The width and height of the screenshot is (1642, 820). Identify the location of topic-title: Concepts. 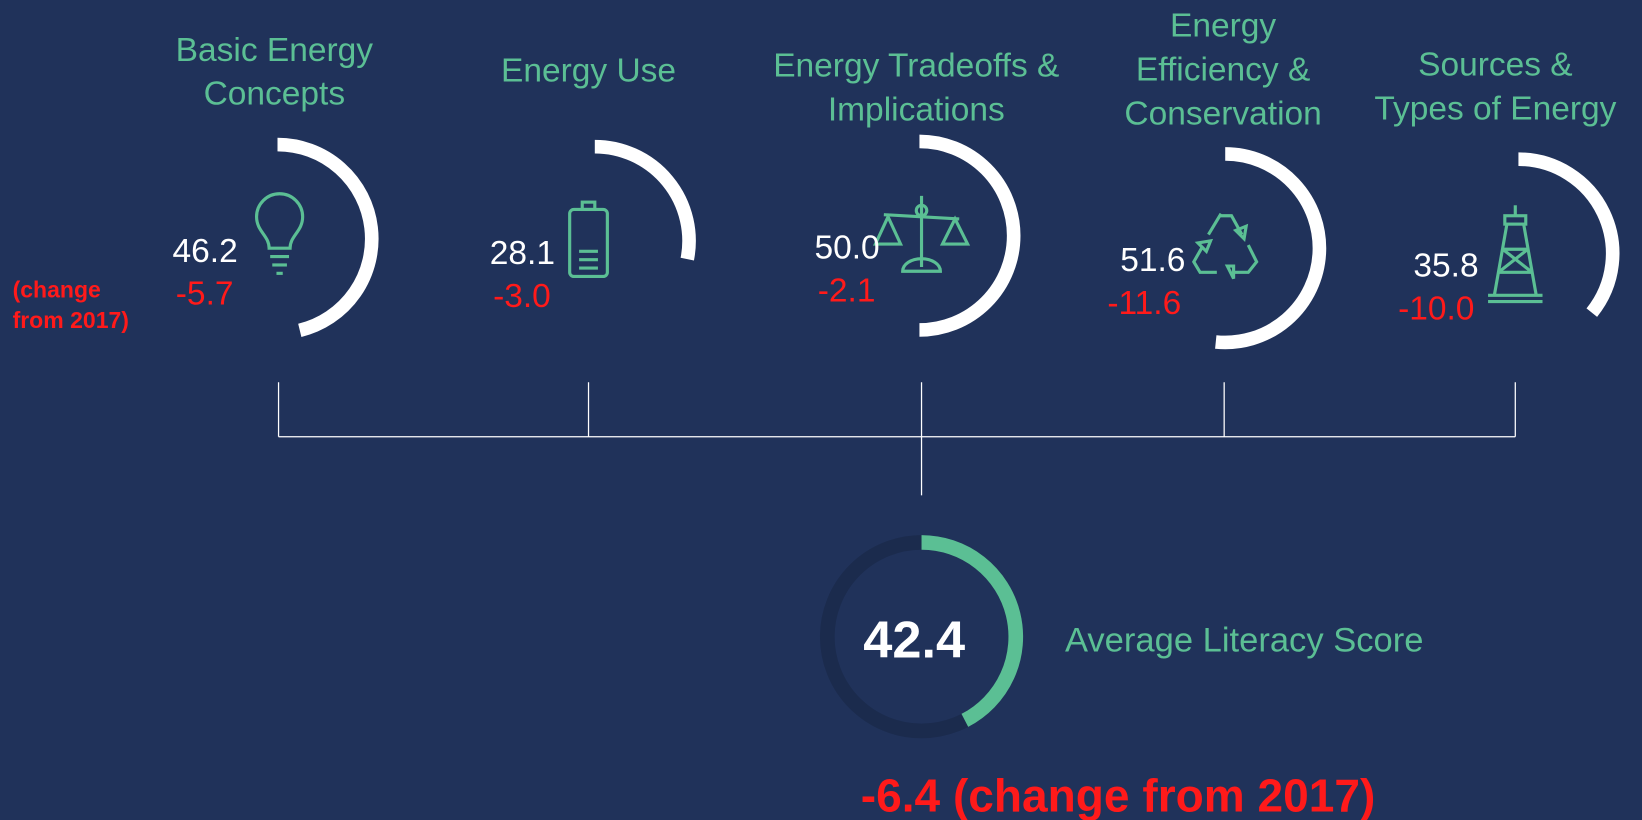
(275, 94).